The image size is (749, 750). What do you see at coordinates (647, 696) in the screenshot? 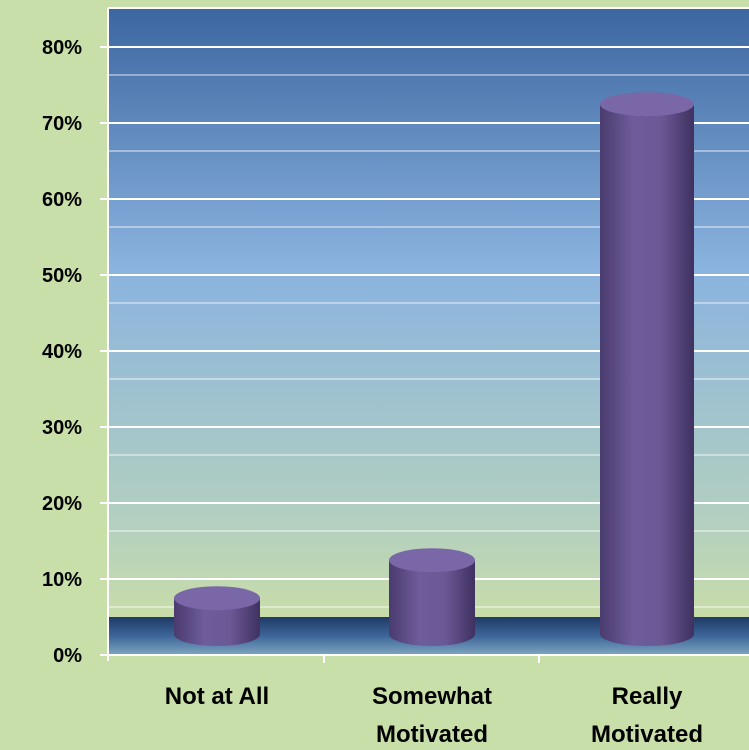
I see `category-label: Really` at bounding box center [647, 696].